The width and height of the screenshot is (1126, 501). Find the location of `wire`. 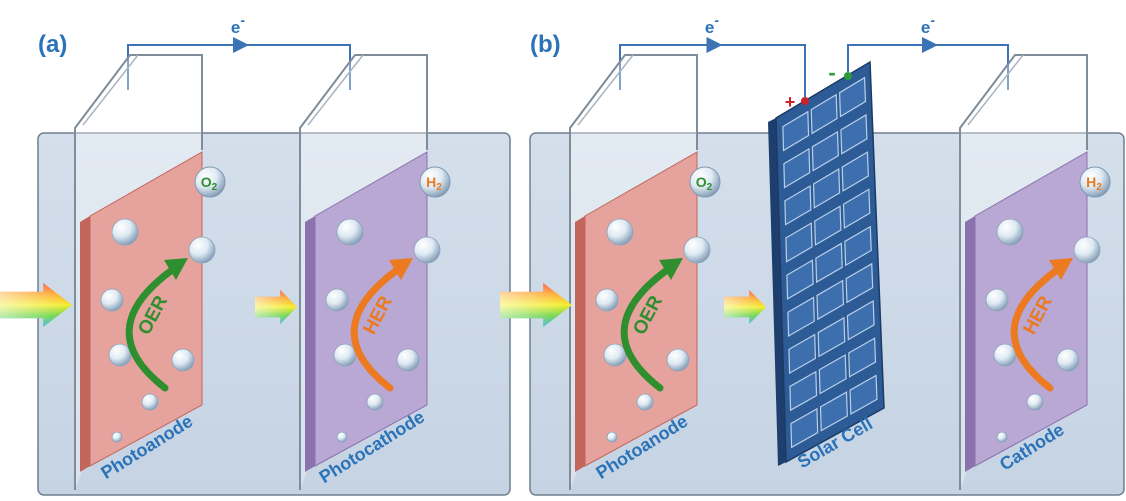

wire is located at coordinates (928, 67).